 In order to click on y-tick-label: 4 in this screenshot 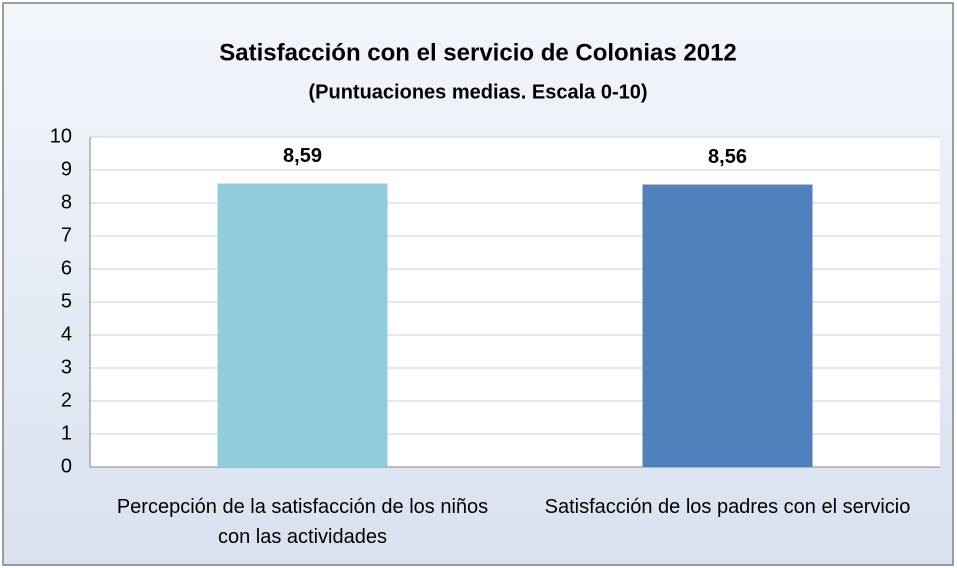, I will do `click(66, 334)`.